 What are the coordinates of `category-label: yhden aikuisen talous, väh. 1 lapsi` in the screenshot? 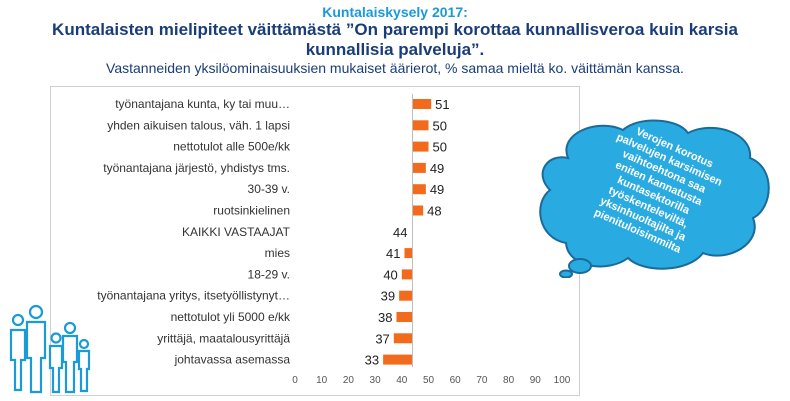 It's located at (198, 125).